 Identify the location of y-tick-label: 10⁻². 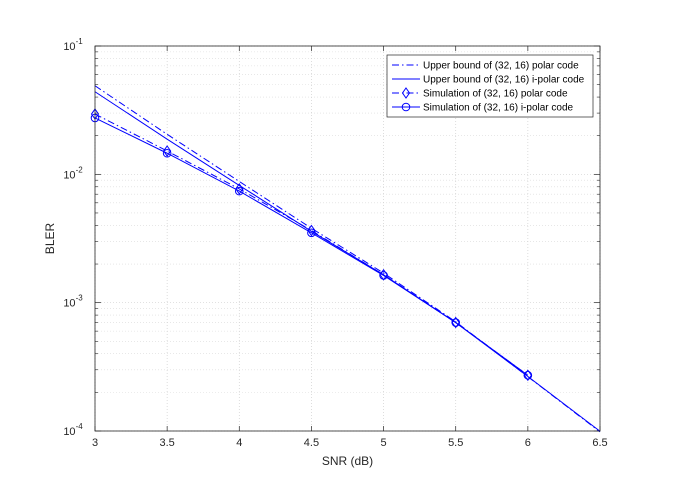
(73, 173).